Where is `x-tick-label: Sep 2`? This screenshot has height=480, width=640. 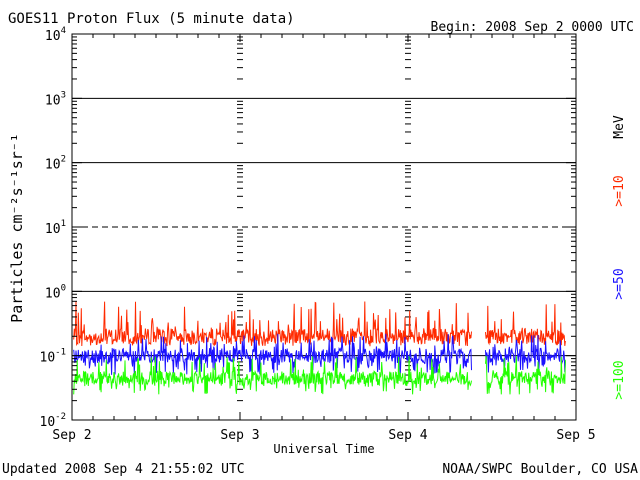 x-tick-label: Sep 2 is located at coordinates (71, 435).